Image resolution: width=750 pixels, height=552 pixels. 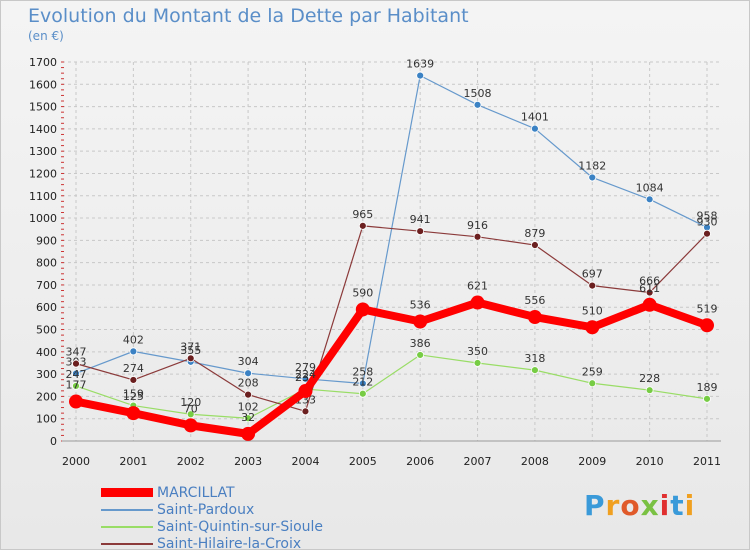 What do you see at coordinates (707, 387) in the screenshot?
I see `data-label: 189` at bounding box center [707, 387].